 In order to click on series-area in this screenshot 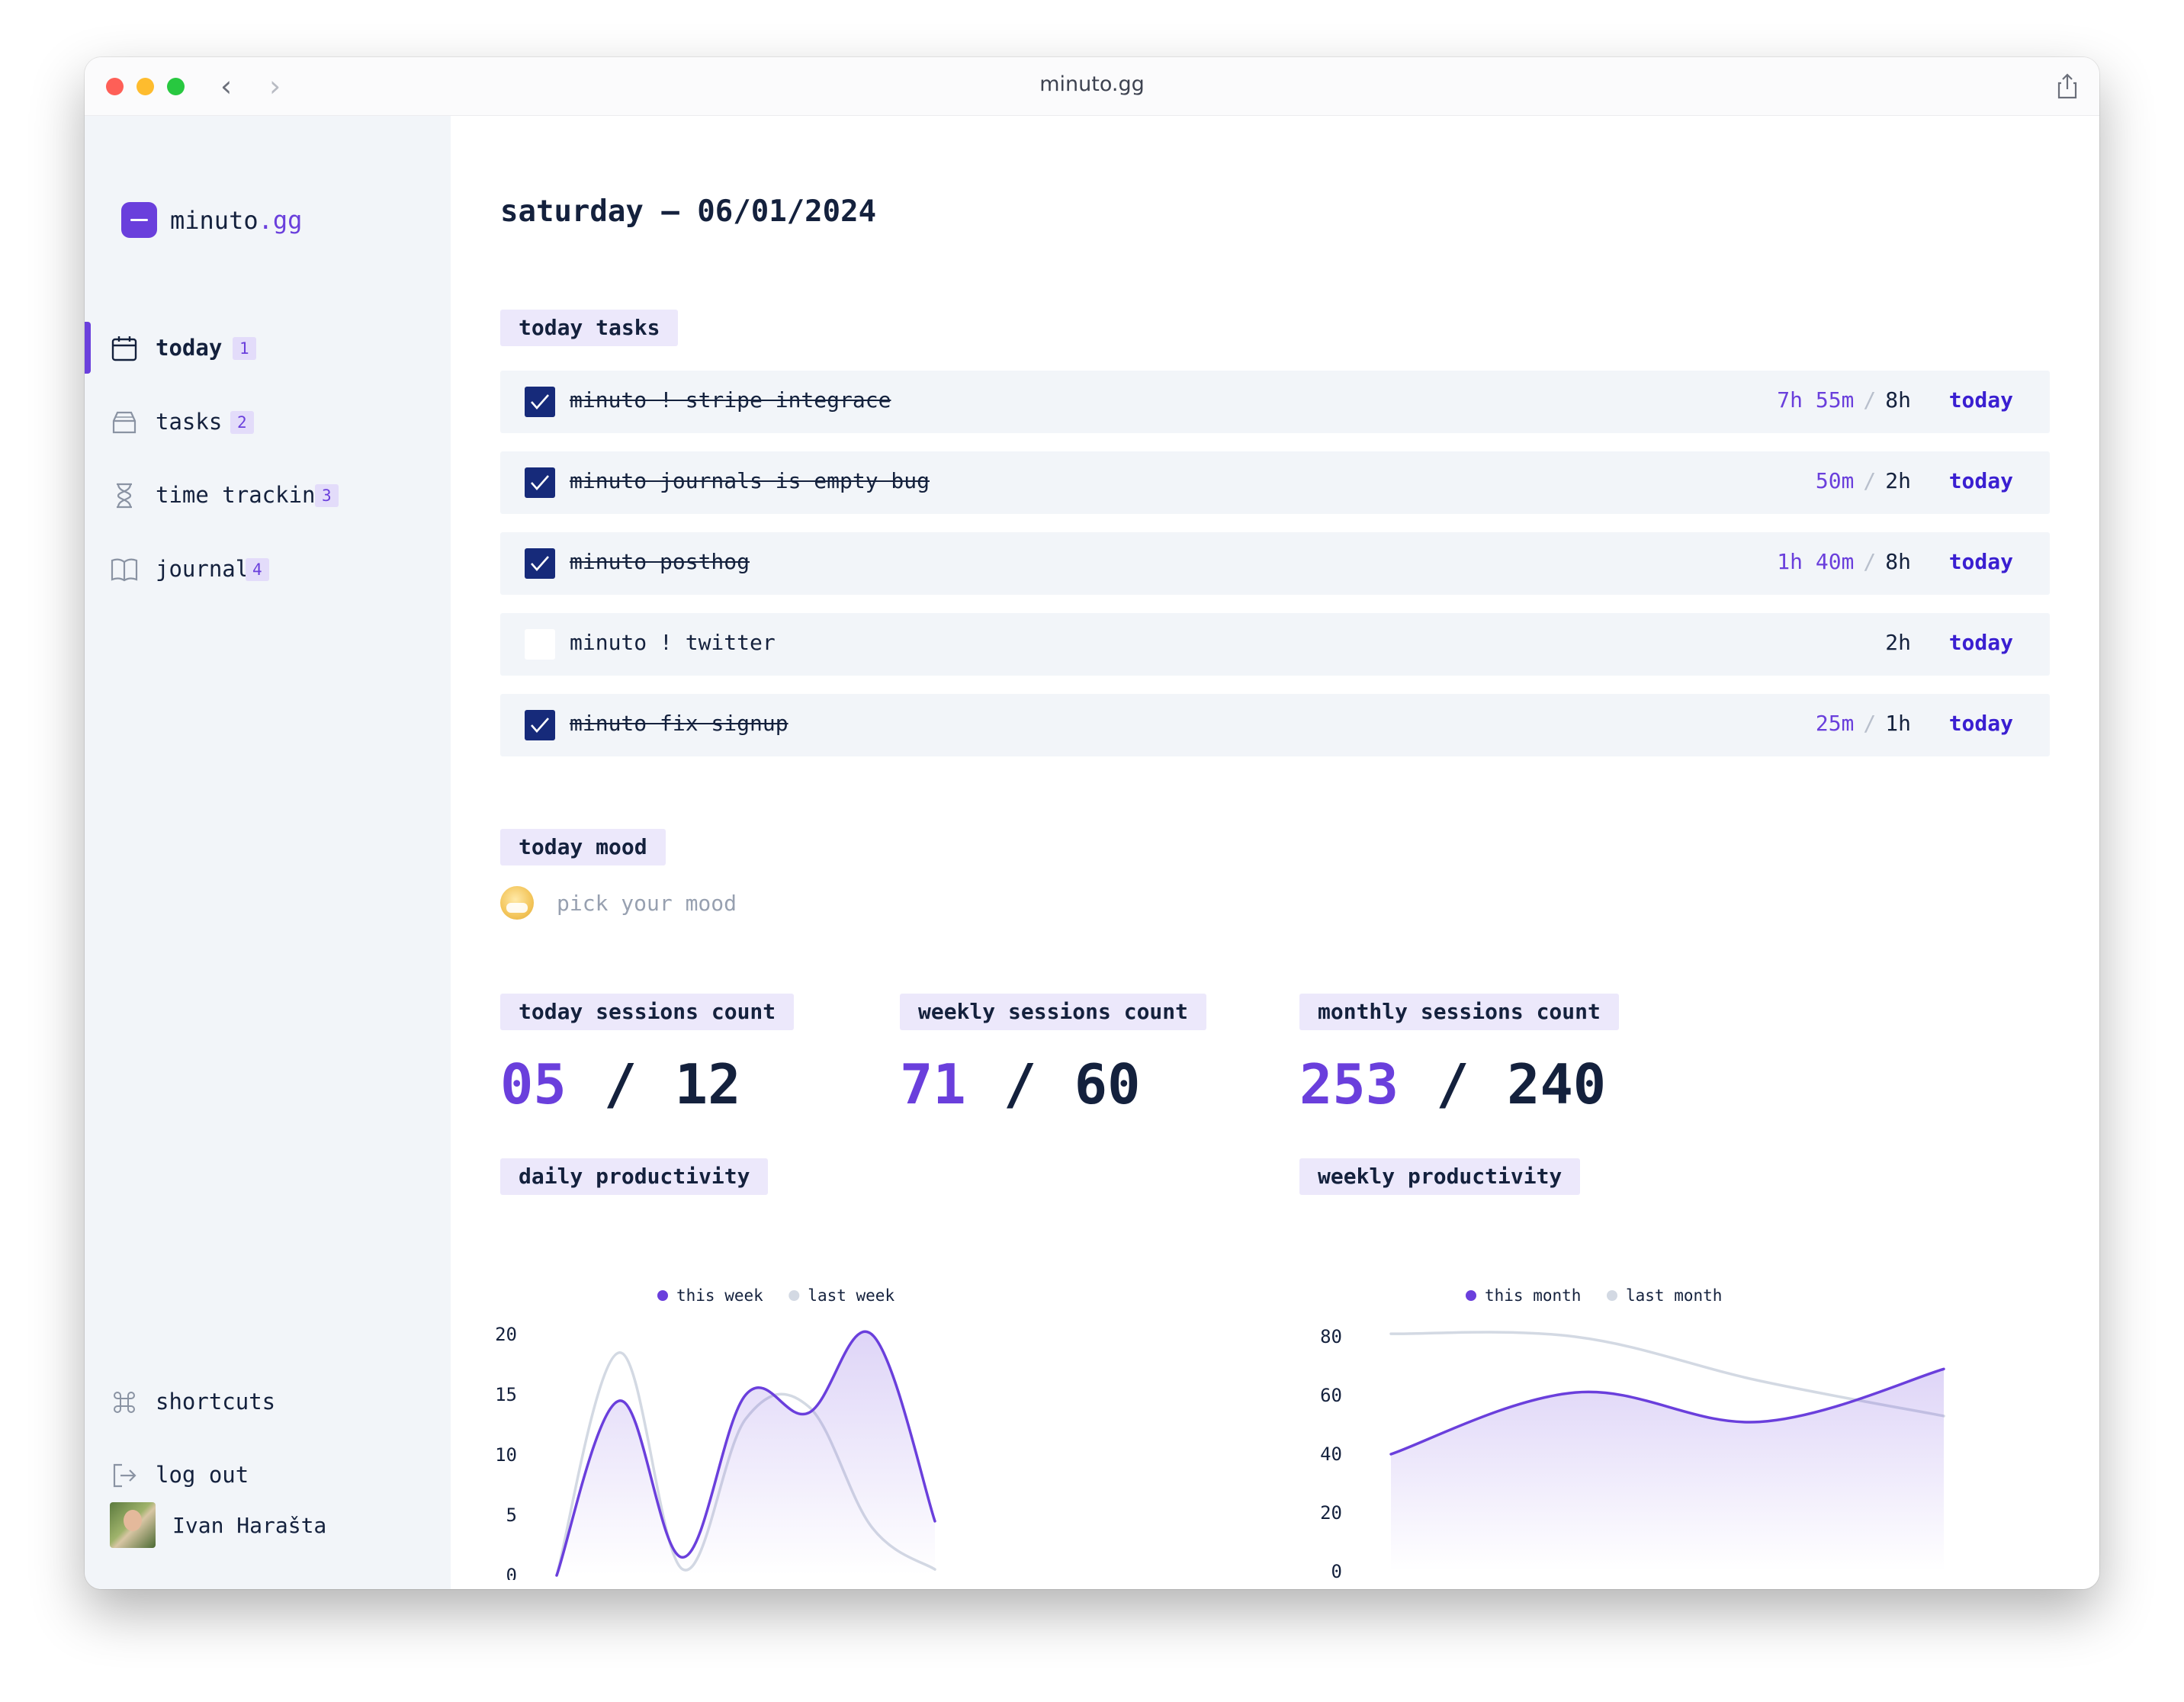, I will do `click(1667, 1470)`.